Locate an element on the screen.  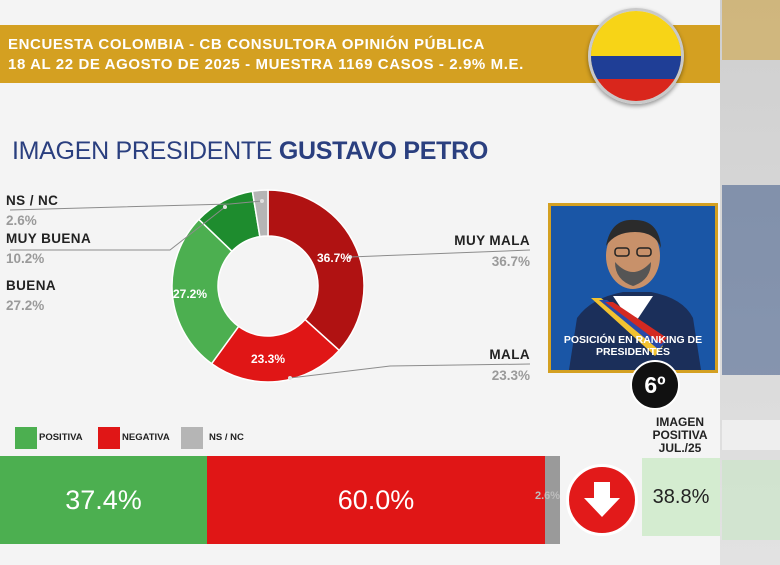
value-muy-buena: 10.2% is located at coordinates (25, 258).